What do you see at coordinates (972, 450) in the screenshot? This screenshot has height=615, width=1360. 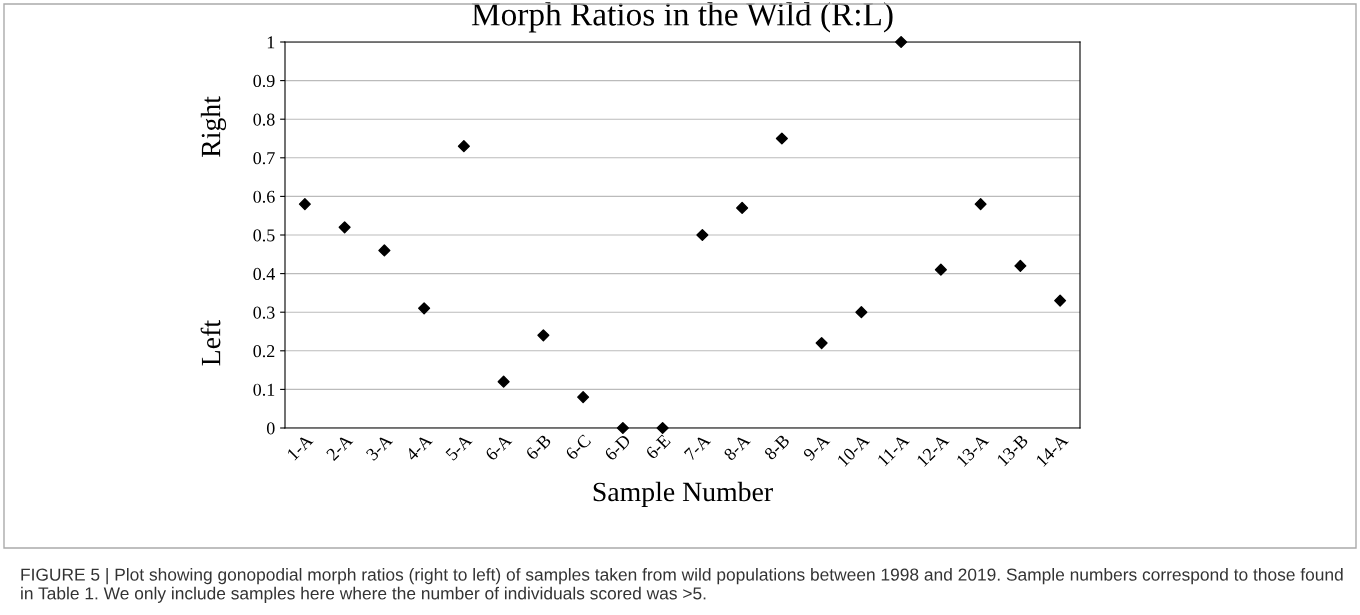 I see `x-tick-label: 13-A` at bounding box center [972, 450].